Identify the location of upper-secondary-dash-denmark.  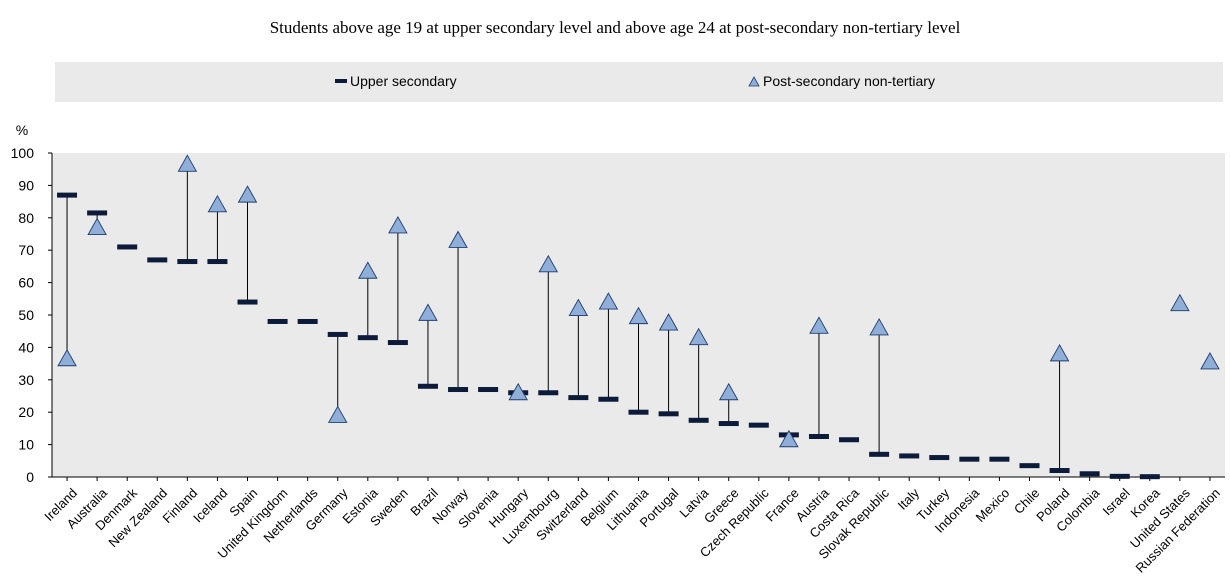
(127, 247).